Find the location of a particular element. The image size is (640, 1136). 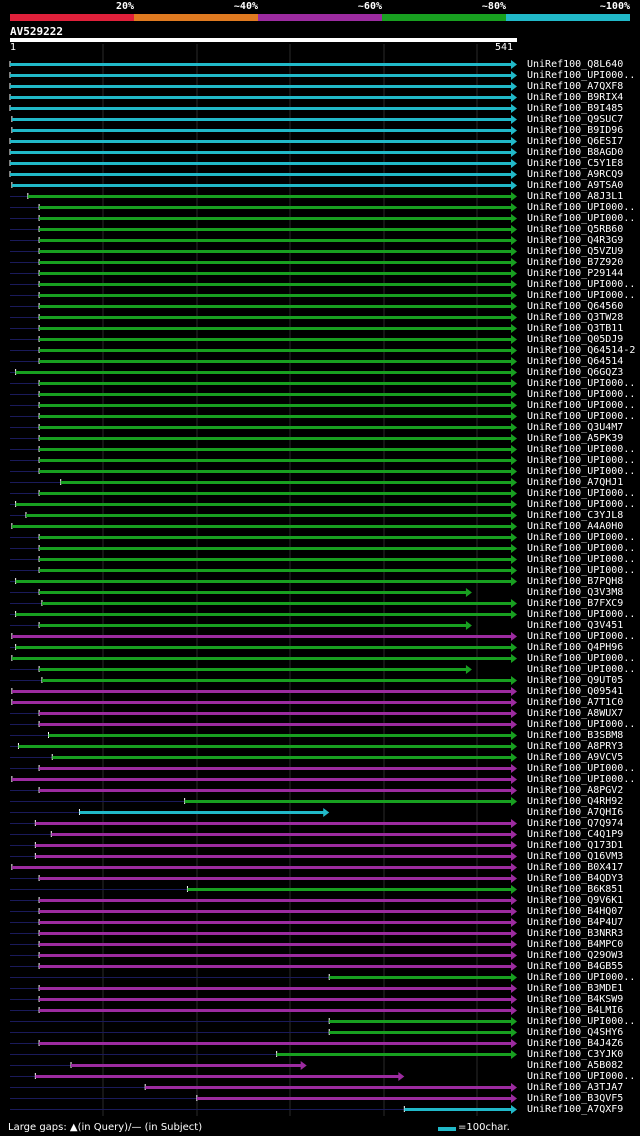

hit-name: UniRef100_A7QHJ1 is located at coordinates (575, 482).